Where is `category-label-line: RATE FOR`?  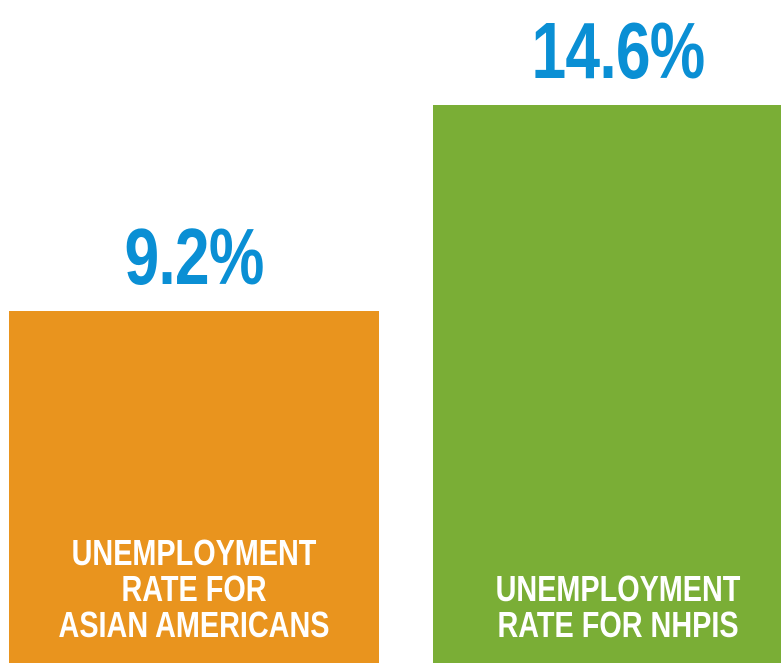
category-label-line: RATE FOR is located at coordinates (194, 588).